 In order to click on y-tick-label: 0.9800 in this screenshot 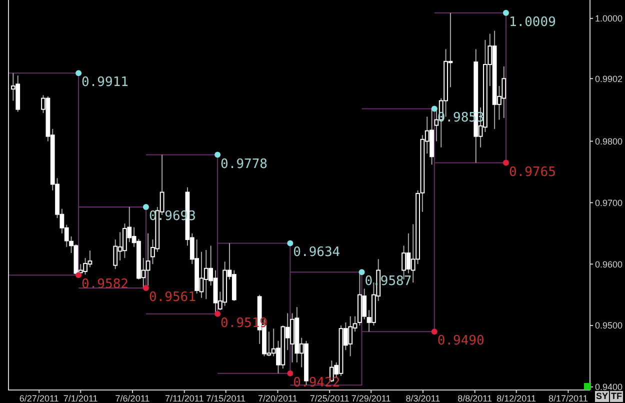, I will do `click(609, 141)`.